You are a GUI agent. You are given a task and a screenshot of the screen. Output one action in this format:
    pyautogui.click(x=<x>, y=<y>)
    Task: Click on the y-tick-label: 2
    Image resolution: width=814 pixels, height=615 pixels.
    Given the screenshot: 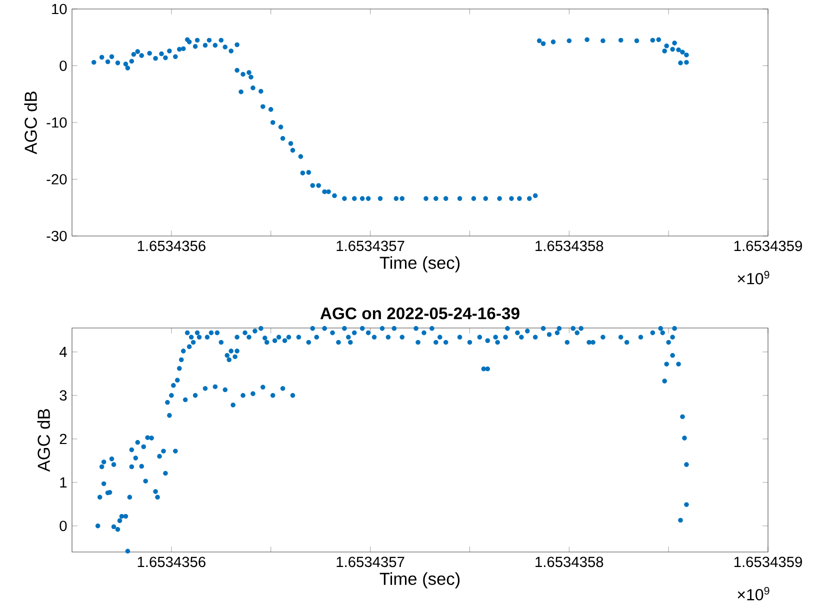 What is the action you would take?
    pyautogui.click(x=63, y=439)
    